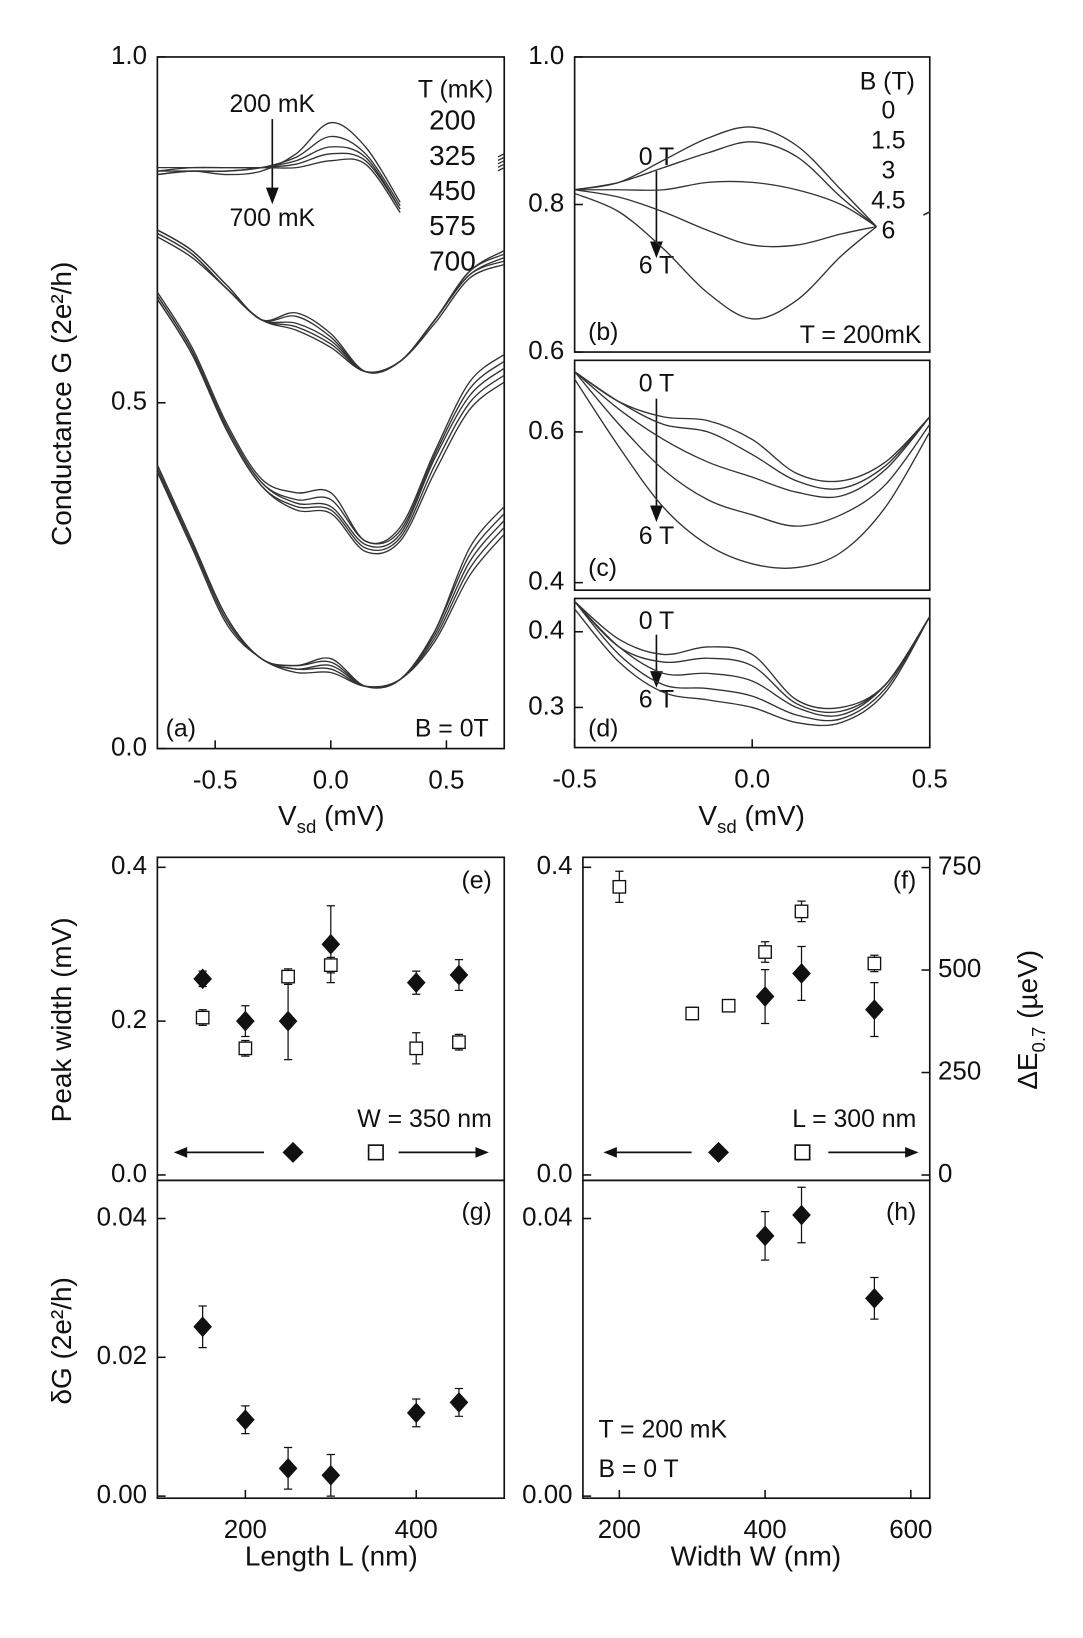 This screenshot has width=1083, height=1638. I want to click on legend-entry: 200, so click(452, 120).